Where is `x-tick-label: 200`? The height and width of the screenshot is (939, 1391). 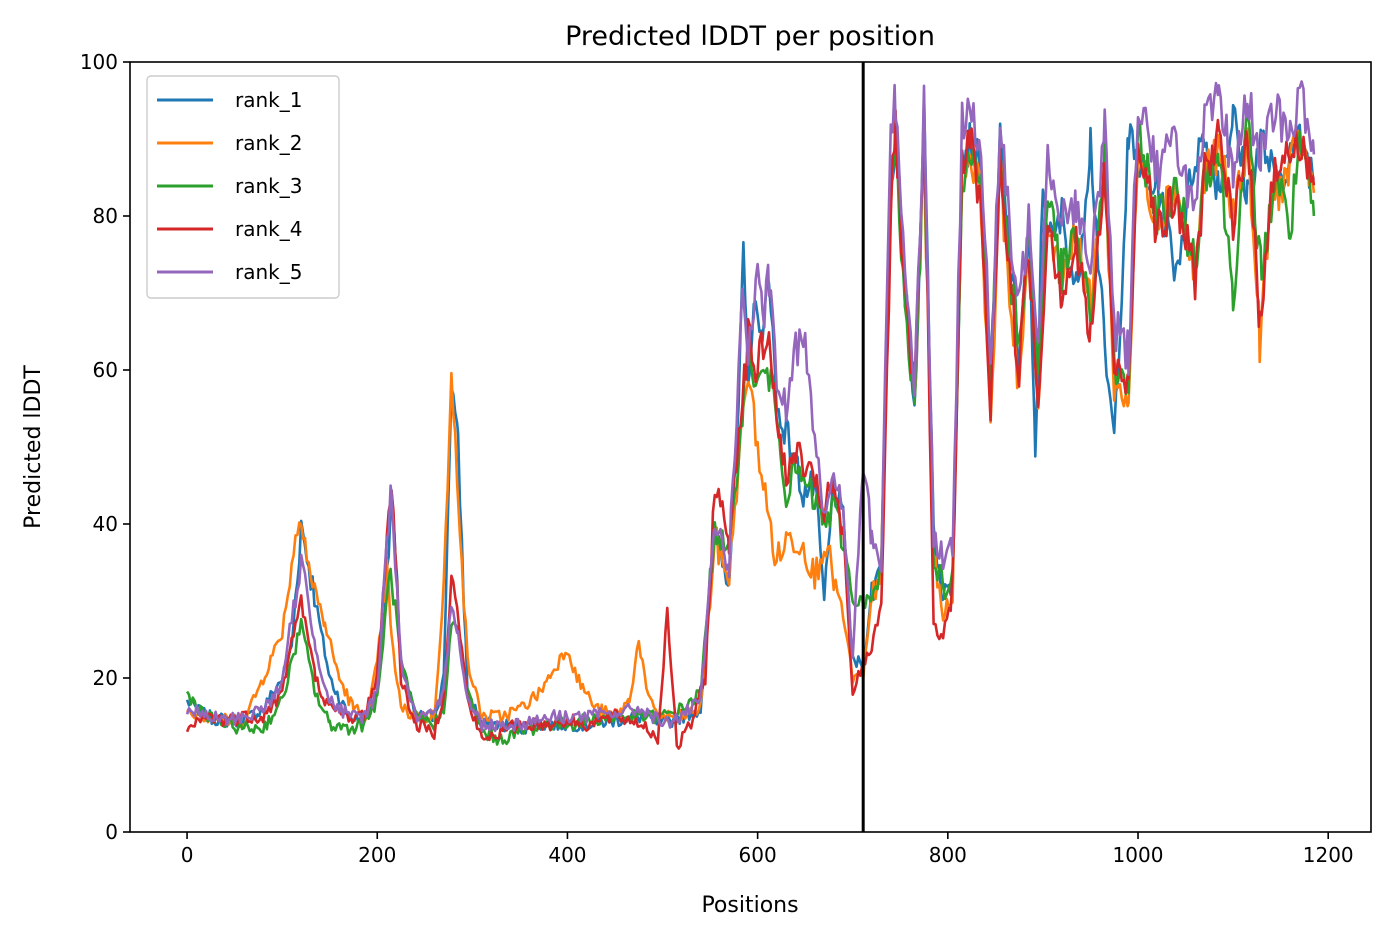 x-tick-label: 200 is located at coordinates (377, 855).